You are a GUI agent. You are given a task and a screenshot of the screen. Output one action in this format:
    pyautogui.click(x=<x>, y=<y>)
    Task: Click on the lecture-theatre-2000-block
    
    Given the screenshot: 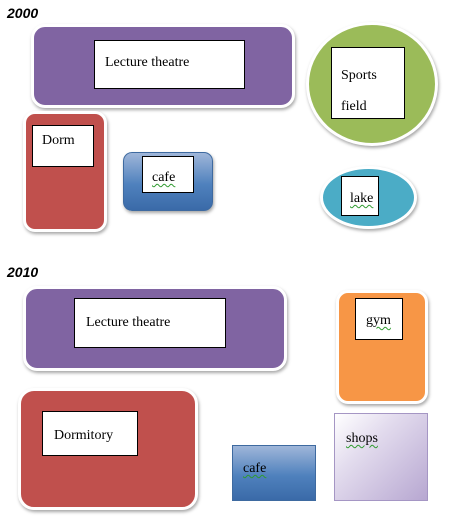 What is the action you would take?
    pyautogui.click(x=163, y=66)
    